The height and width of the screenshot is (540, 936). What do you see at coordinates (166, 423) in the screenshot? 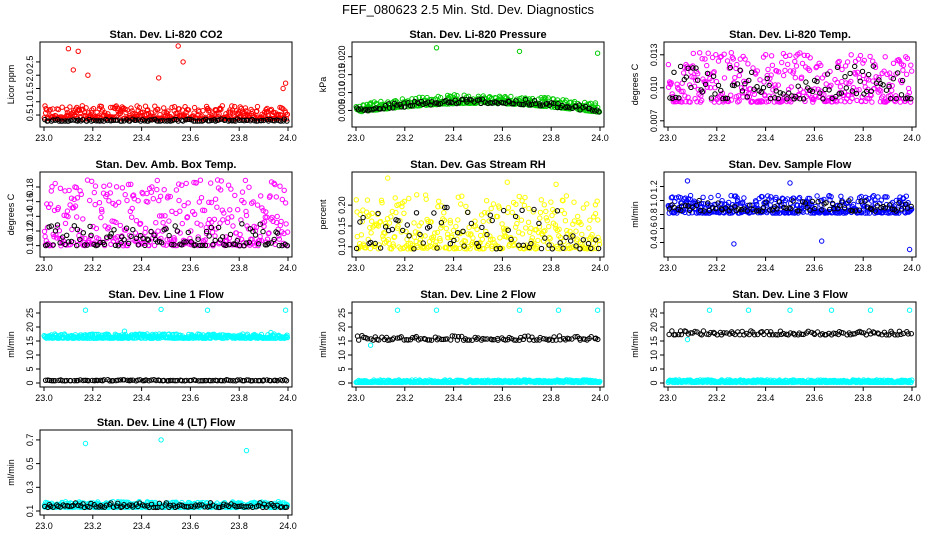
I see `panel-title: Stan. Dev. Line 4 (LT) Flow` at bounding box center [166, 423].